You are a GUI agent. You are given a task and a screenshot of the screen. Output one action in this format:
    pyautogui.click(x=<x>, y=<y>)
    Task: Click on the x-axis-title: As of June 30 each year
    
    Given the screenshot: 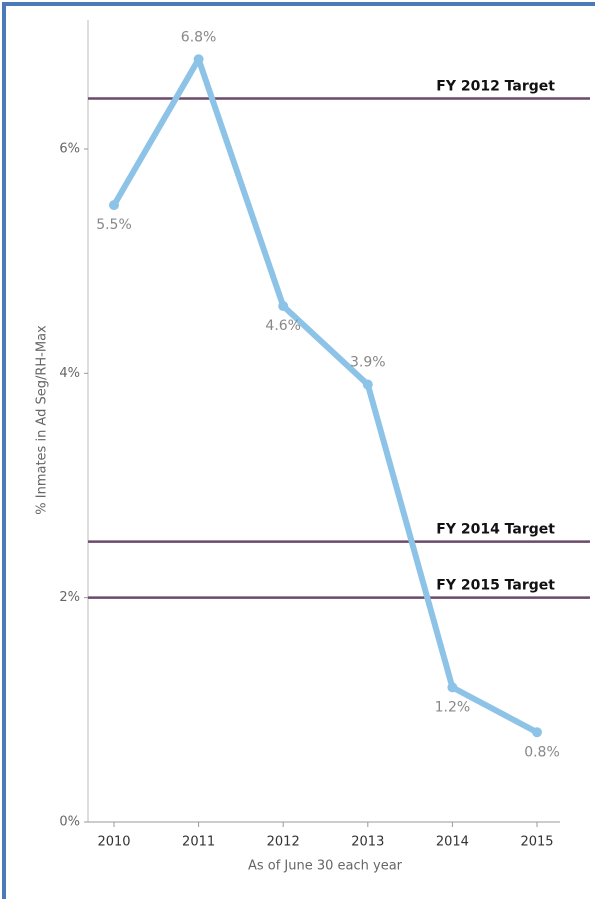 What is the action you would take?
    pyautogui.click(x=325, y=866)
    